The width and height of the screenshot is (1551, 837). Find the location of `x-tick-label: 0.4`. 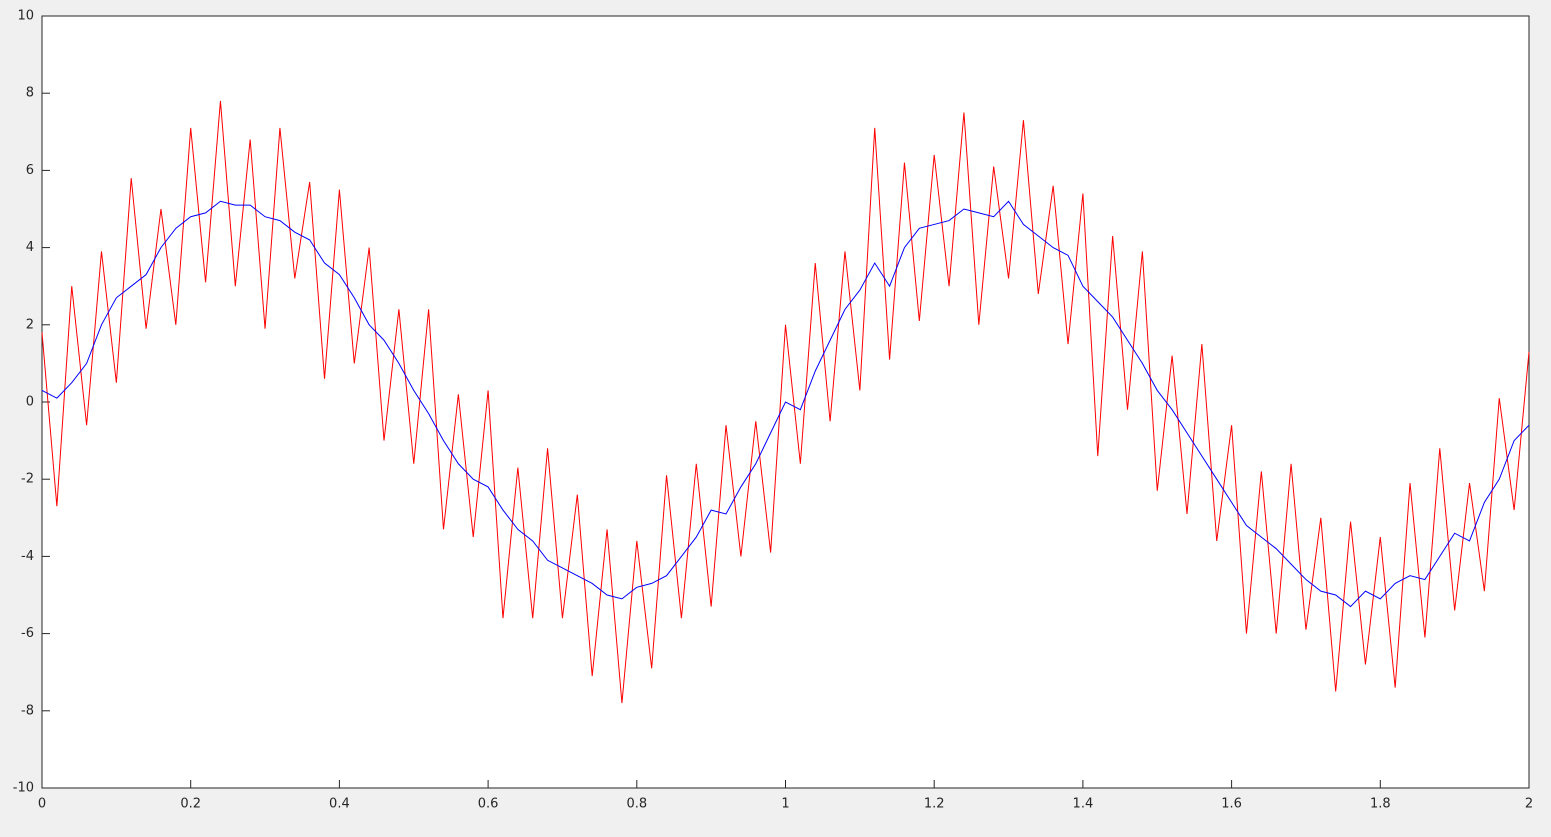

x-tick-label: 0.4 is located at coordinates (339, 804).